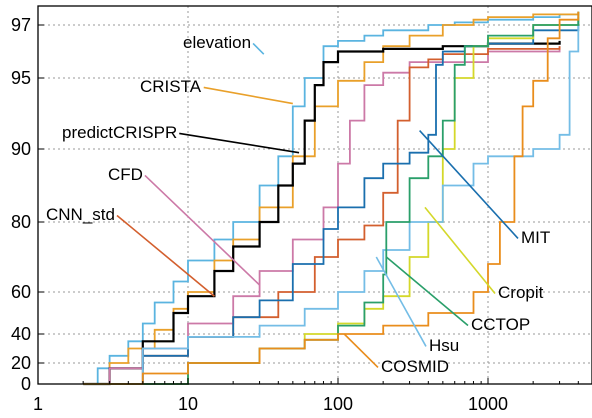 The height and width of the screenshot is (418, 592). I want to click on x-tick-label: 1000, so click(488, 403).